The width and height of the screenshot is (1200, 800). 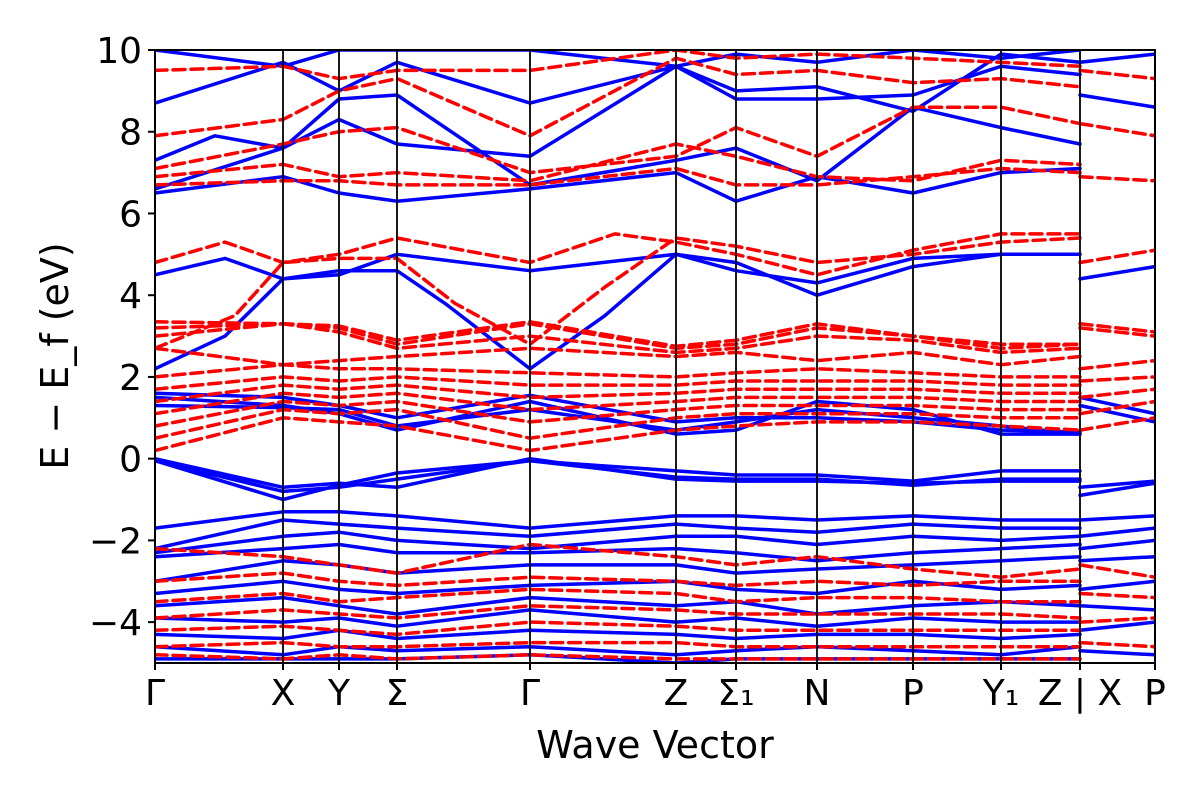 What do you see at coordinates (119, 51) in the screenshot?
I see `y-tick-label-0: 10` at bounding box center [119, 51].